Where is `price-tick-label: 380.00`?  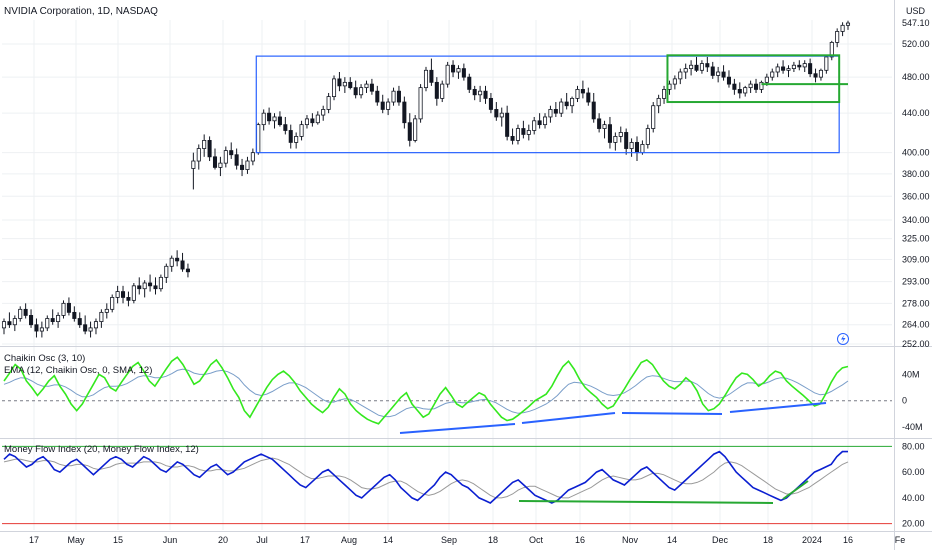 price-tick-label: 380.00 is located at coordinates (916, 174).